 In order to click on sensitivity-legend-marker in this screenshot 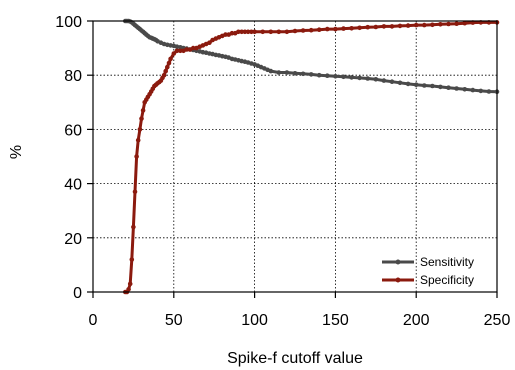, I will do `click(398, 262)`.